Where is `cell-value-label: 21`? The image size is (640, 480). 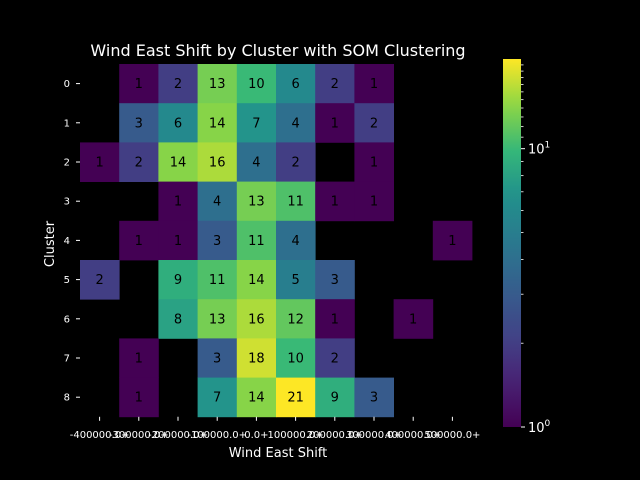
cell-value-label: 21 is located at coordinates (295, 398).